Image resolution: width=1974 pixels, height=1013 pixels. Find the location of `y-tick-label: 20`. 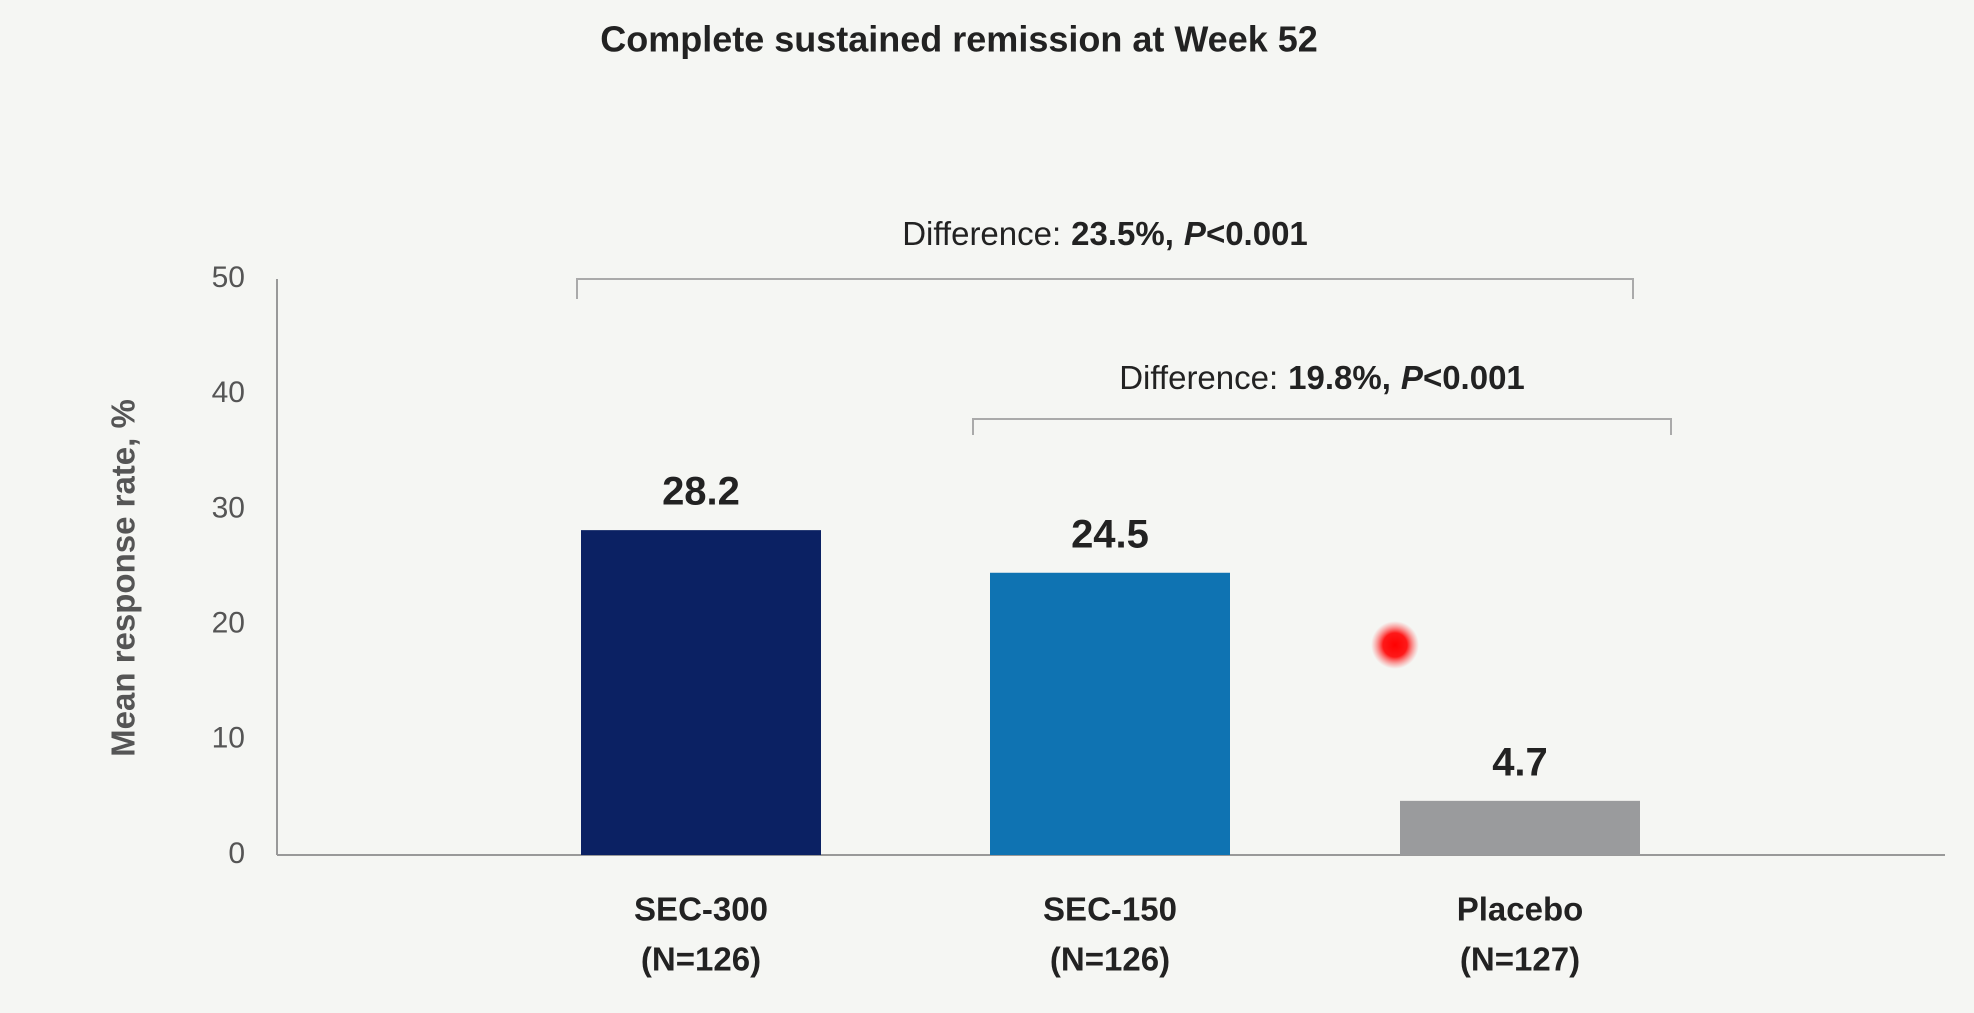

y-tick-label: 20 is located at coordinates (228, 623).